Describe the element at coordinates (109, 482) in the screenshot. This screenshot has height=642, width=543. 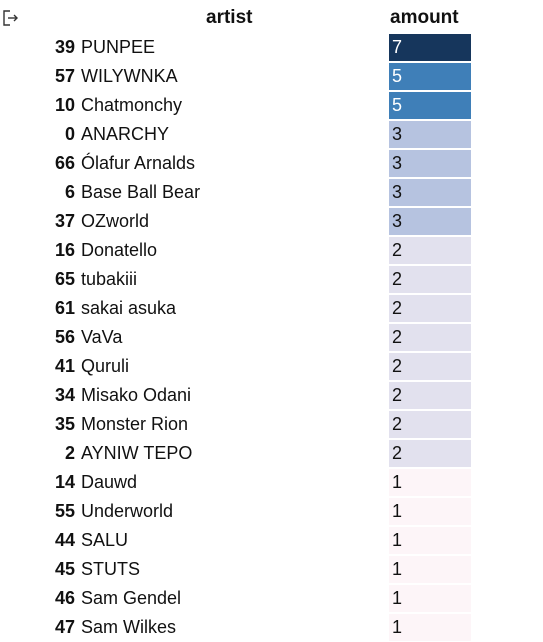
I see `artist-name: Dauwd` at that location.